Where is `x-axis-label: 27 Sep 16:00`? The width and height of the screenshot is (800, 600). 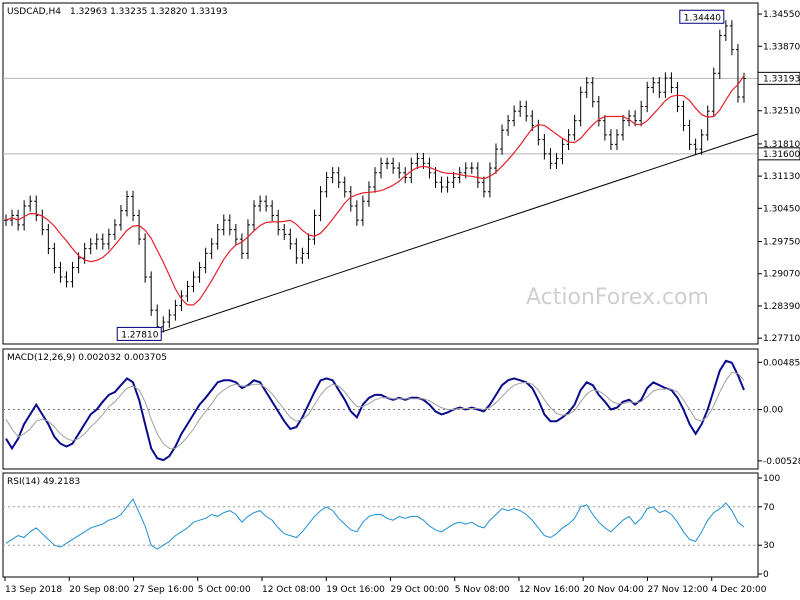 x-axis-label: 27 Sep 16:00 is located at coordinates (163, 590).